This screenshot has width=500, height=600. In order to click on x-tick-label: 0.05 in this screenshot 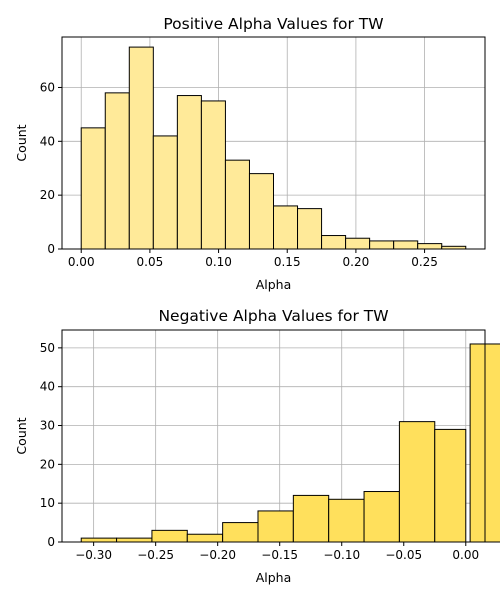, I will do `click(150, 262)`.